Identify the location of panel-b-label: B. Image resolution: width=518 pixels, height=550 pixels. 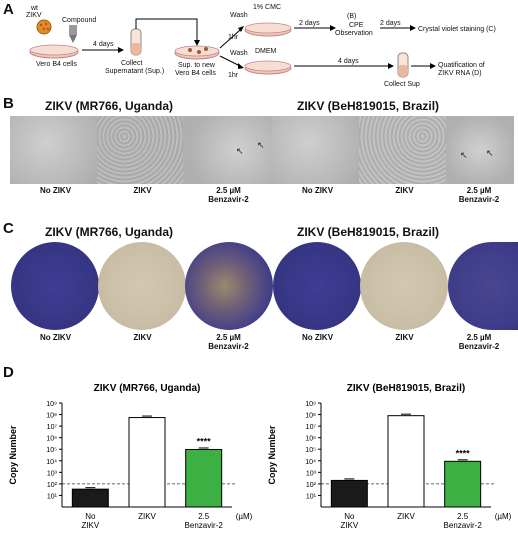
(8, 103).